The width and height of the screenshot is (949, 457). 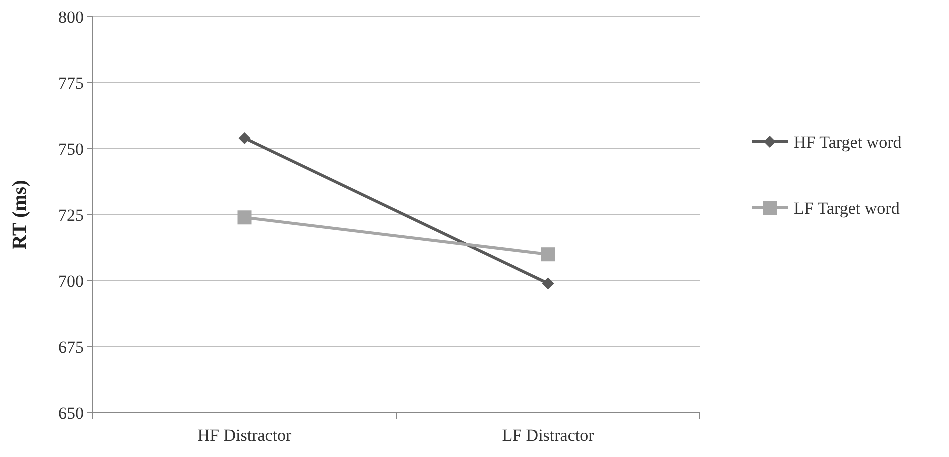 What do you see at coordinates (245, 435) in the screenshot?
I see `x-tick-label: HF Distractor` at bounding box center [245, 435].